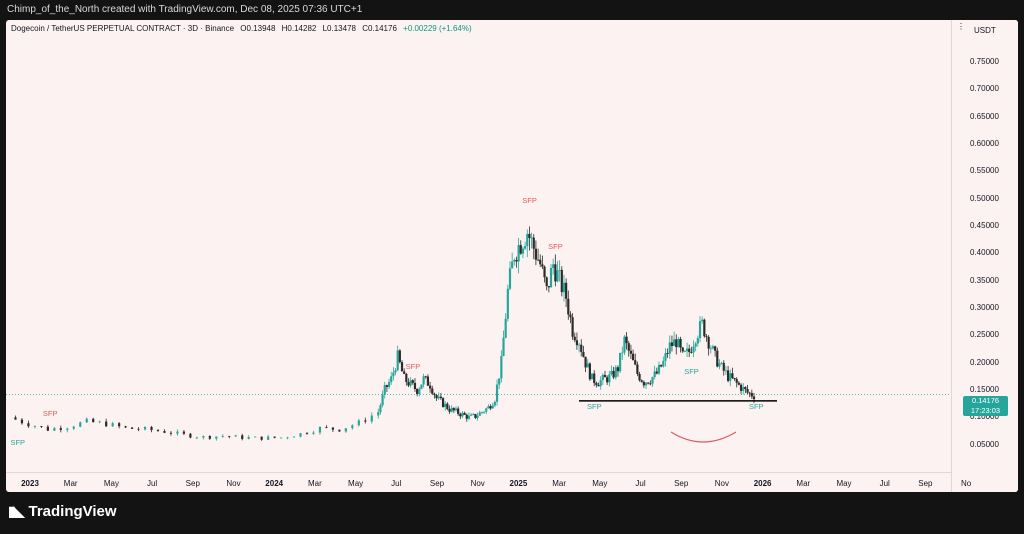  Describe the element at coordinates (478, 482) in the screenshot. I see `time-axis` at that location.